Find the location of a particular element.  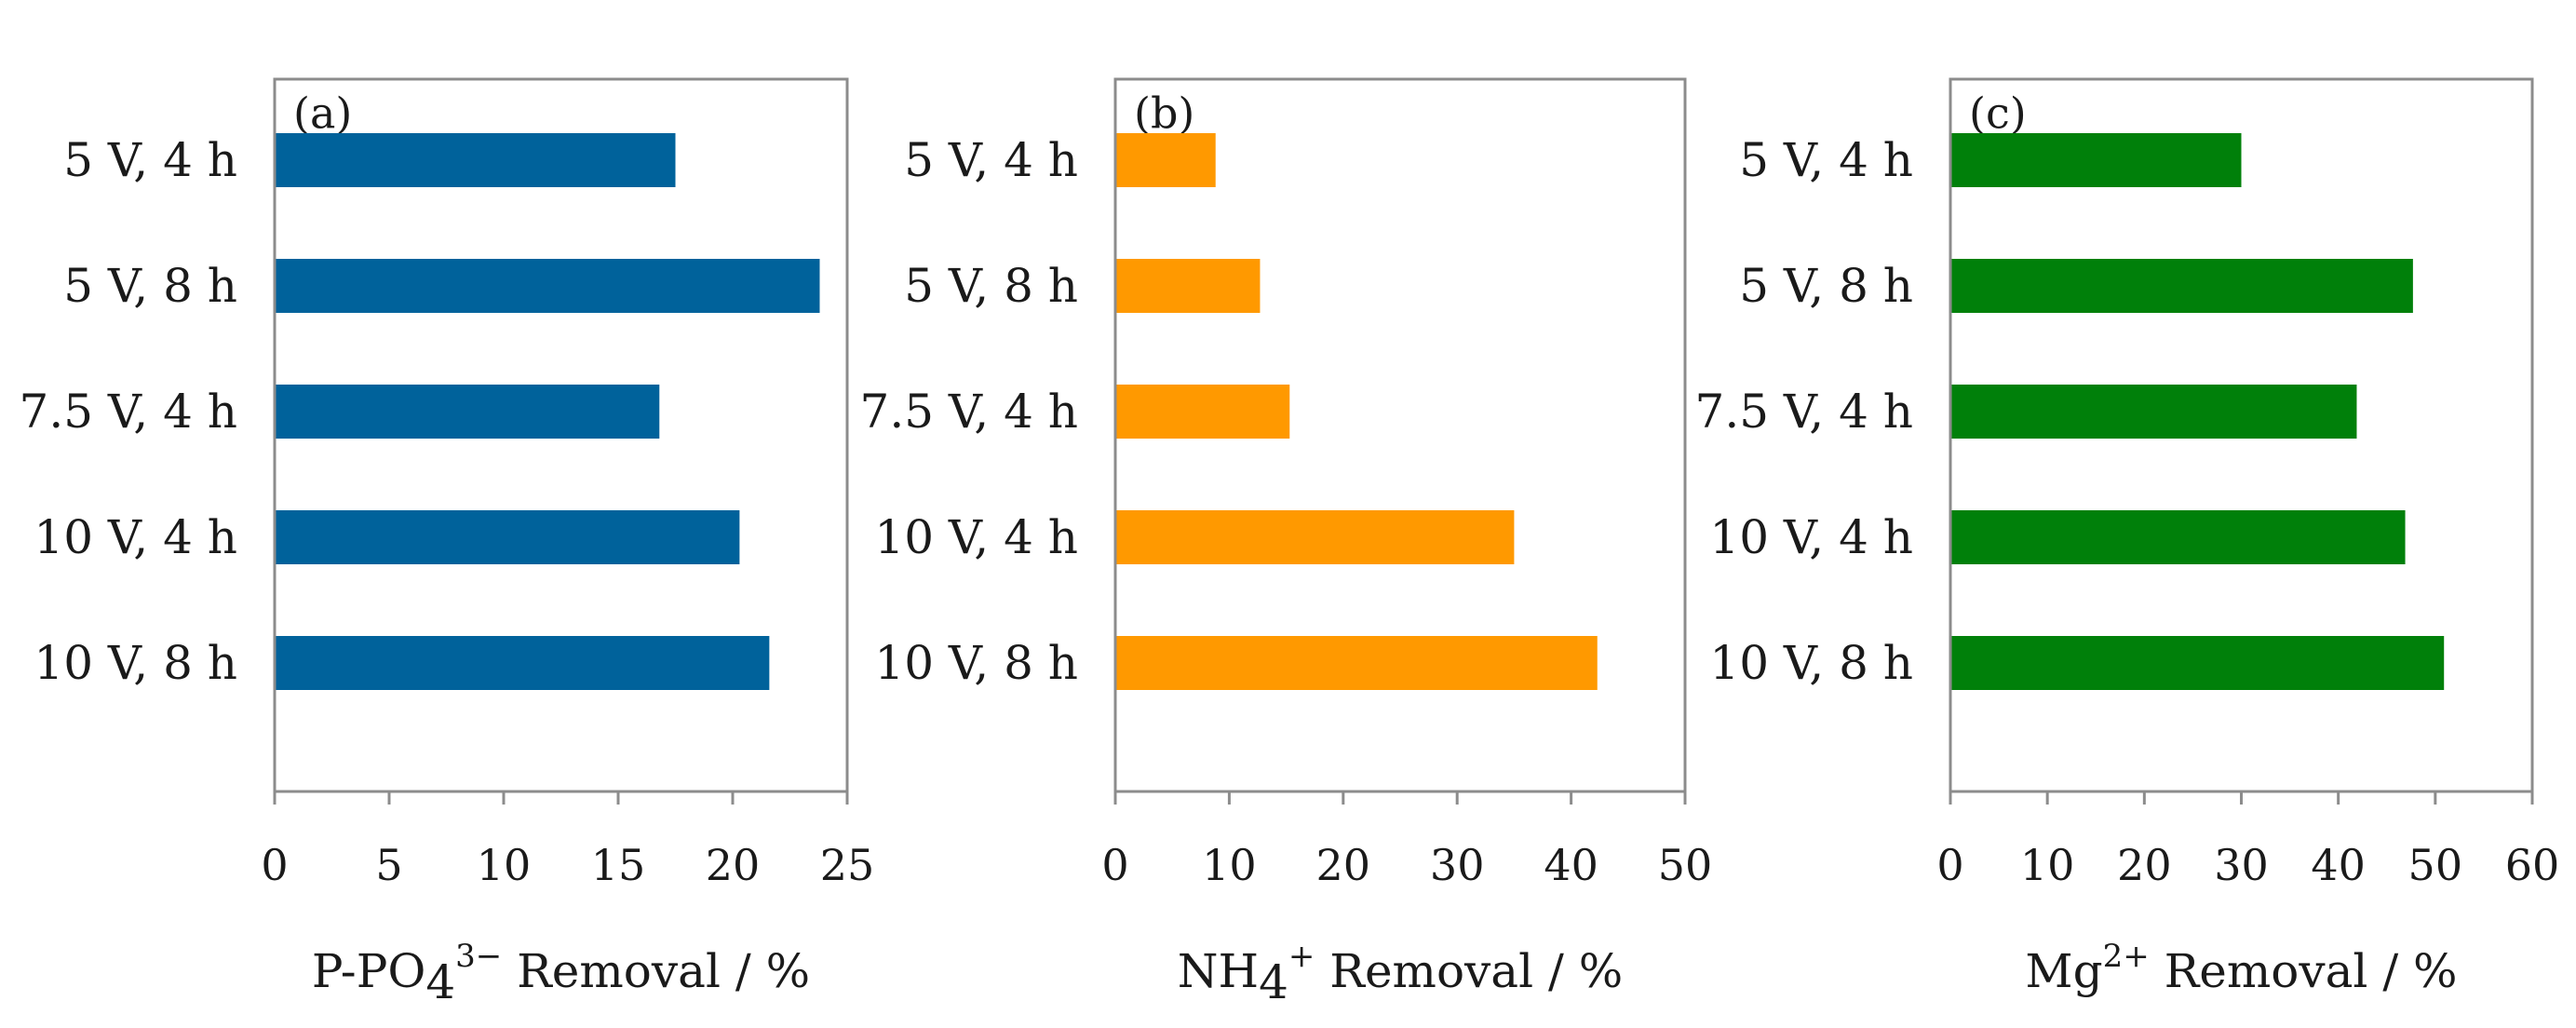

x-tick-label: 25 is located at coordinates (847, 865).